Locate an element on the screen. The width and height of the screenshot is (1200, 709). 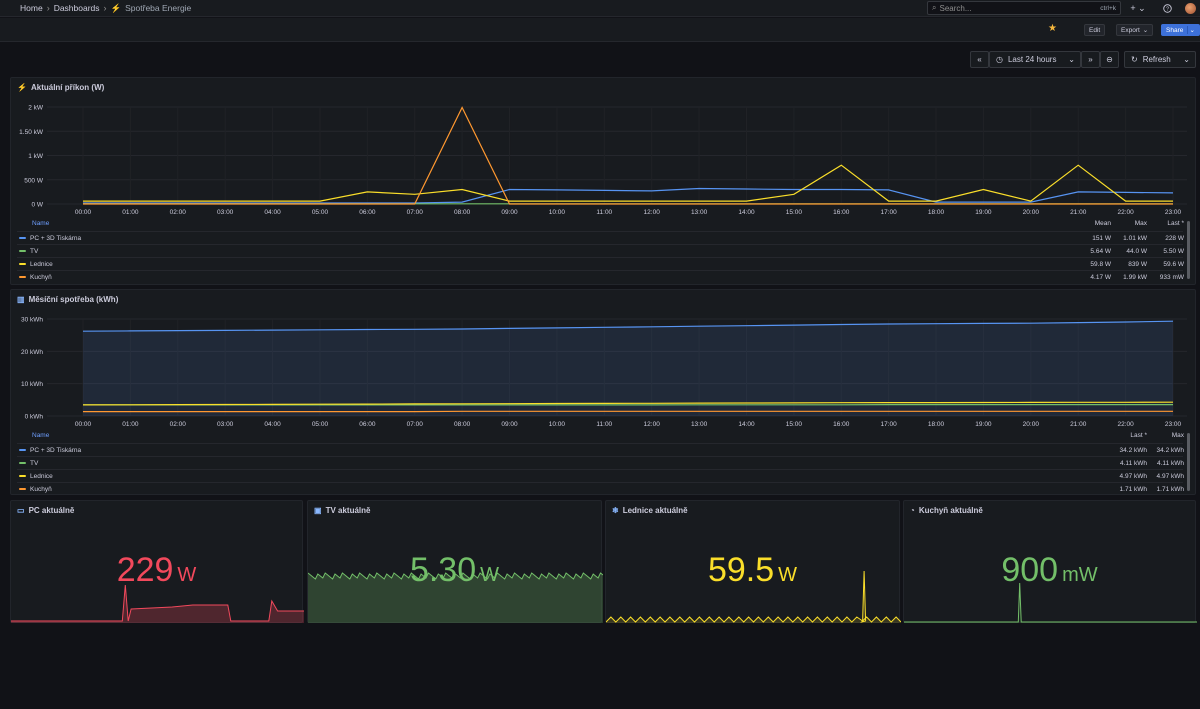
legend-header-mean: Mean is located at coordinates (1102, 223).